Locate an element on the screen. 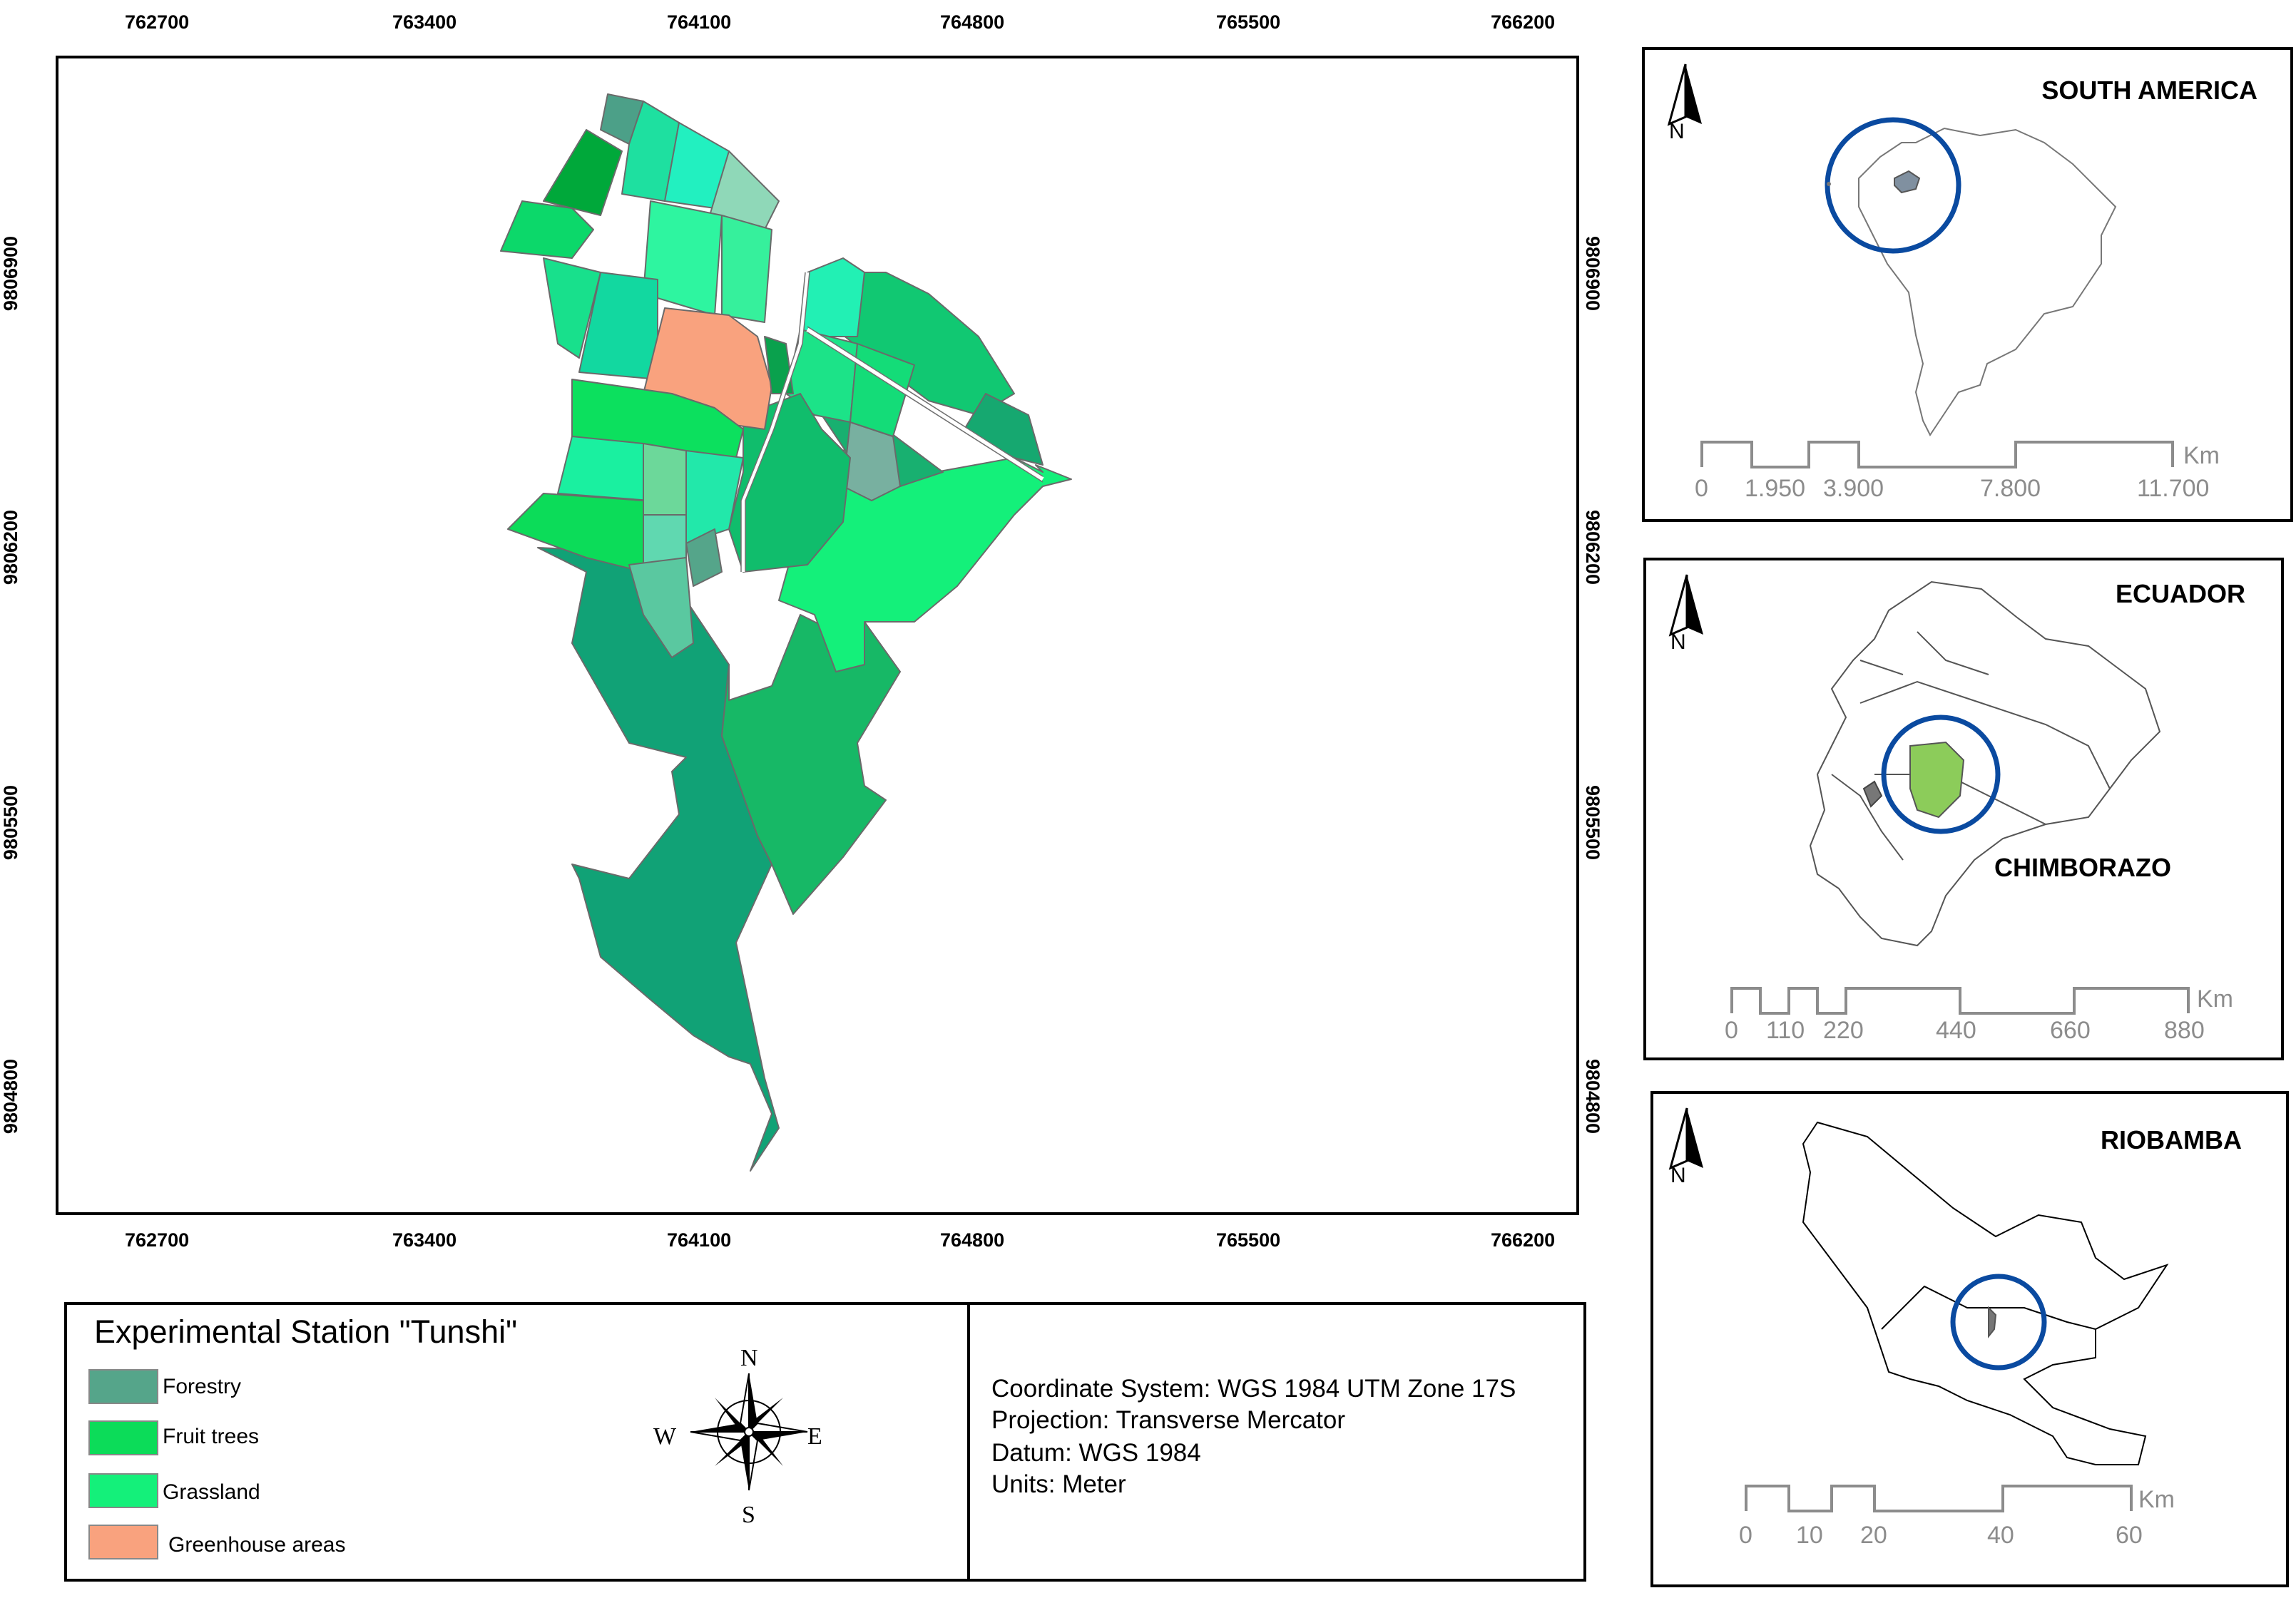 This screenshot has height=1598, width=2296. y-tick-left-2: 9805500 is located at coordinates (11, 822).